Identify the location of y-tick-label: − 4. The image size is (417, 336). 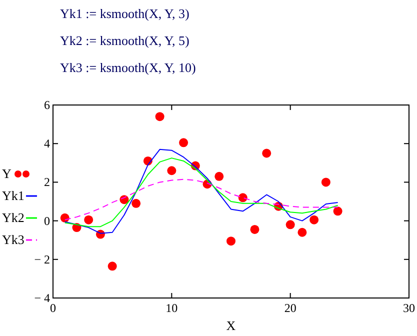
(42, 298).